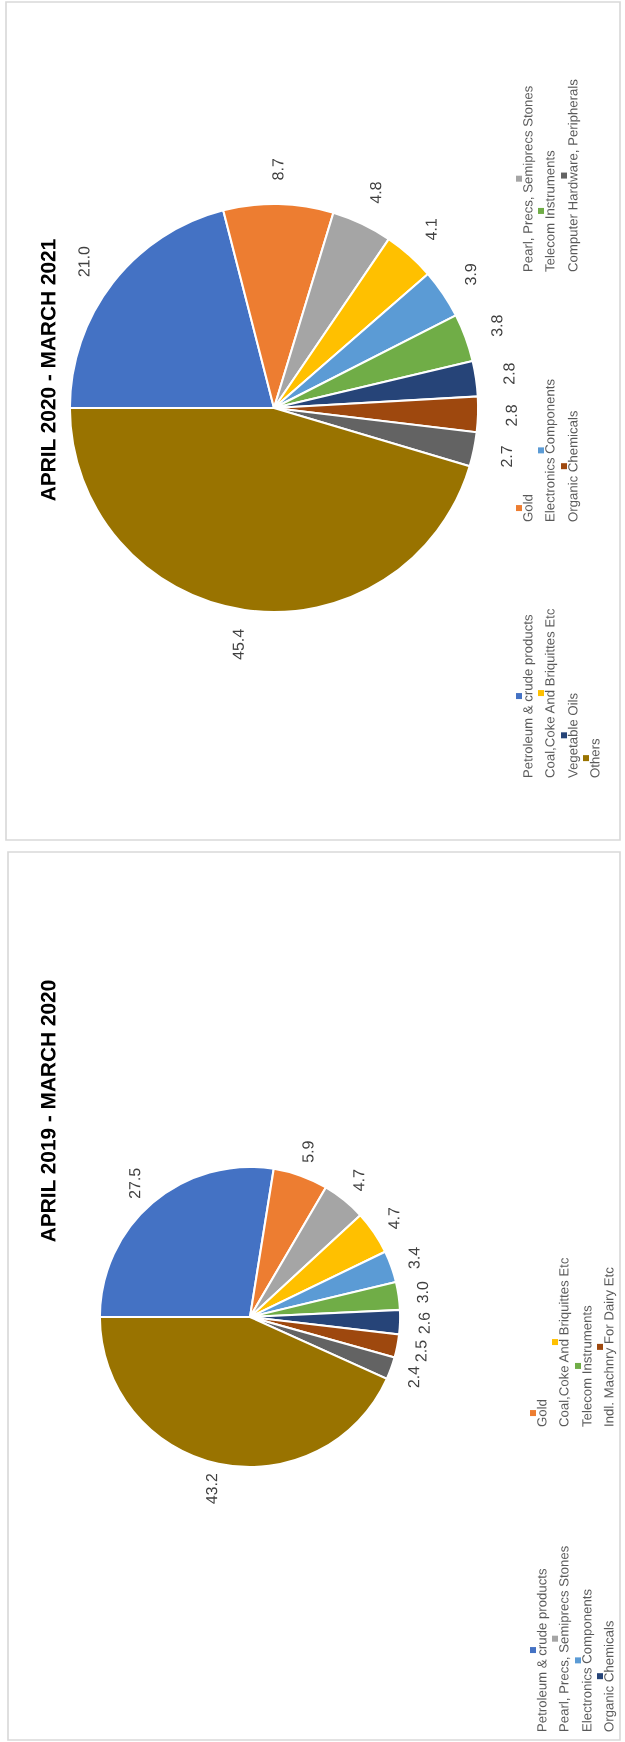  What do you see at coordinates (278, 169) in the screenshot?
I see `data-label: 8.7` at bounding box center [278, 169].